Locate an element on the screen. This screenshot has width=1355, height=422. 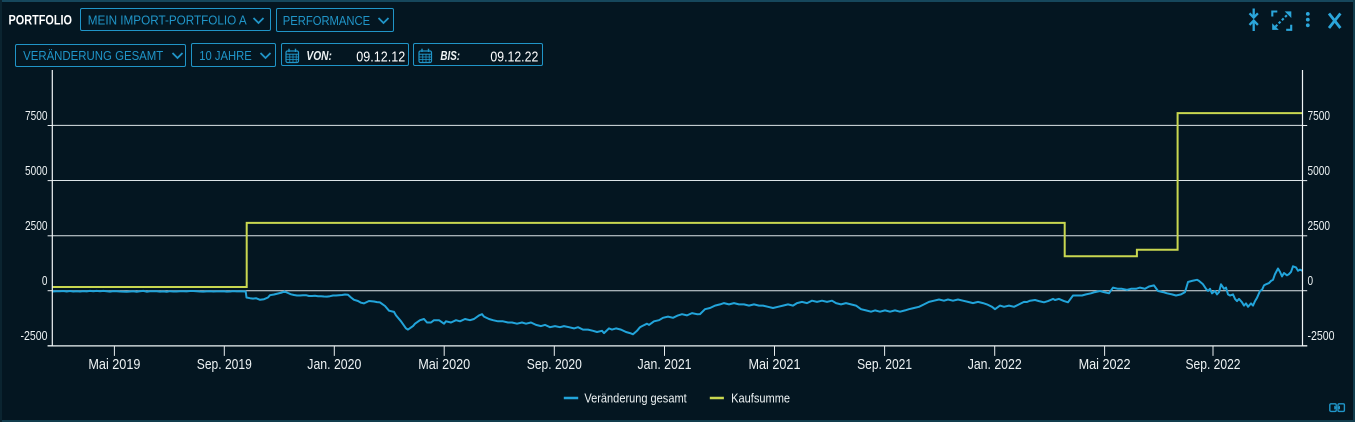
svg-text: Veränderung gesamt is located at coordinates (635, 397).